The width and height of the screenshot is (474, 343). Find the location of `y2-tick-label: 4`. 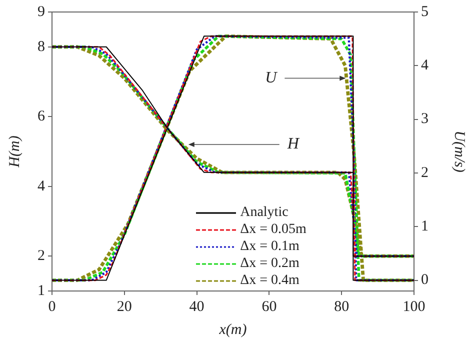

y2-tick-label: 4 is located at coordinates (425, 66).